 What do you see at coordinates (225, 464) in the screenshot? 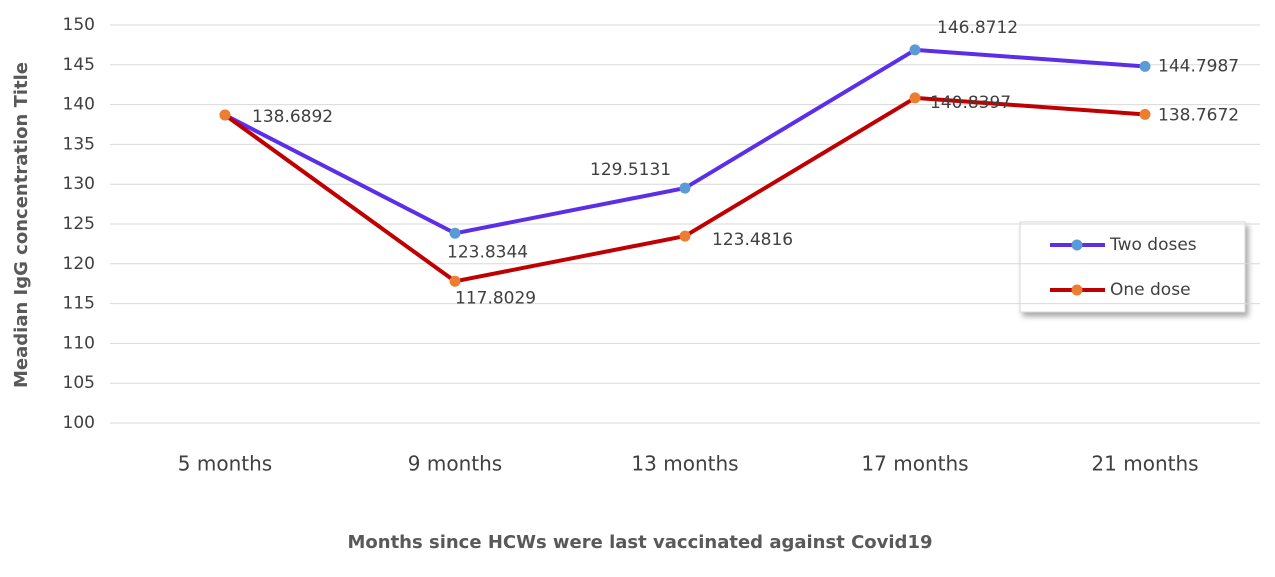
I see `x-tick-label: 5 months` at bounding box center [225, 464].